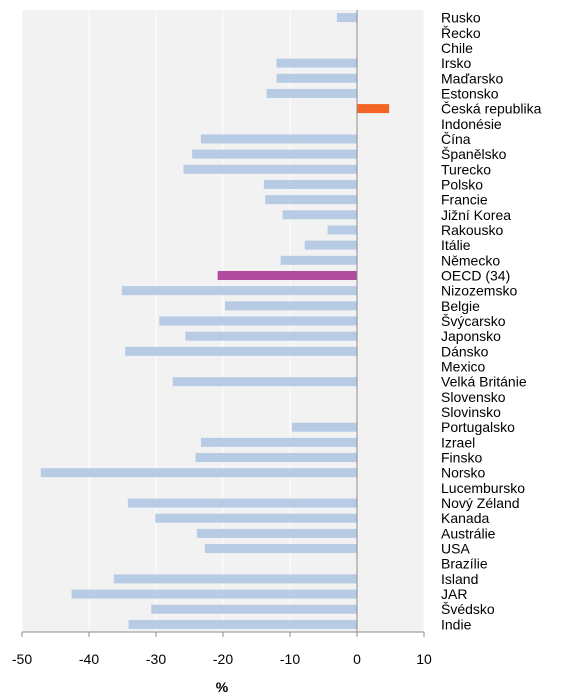 The width and height of the screenshot is (567, 700). Describe the element at coordinates (357, 659) in the screenshot. I see `x-tick-label: 0` at that location.